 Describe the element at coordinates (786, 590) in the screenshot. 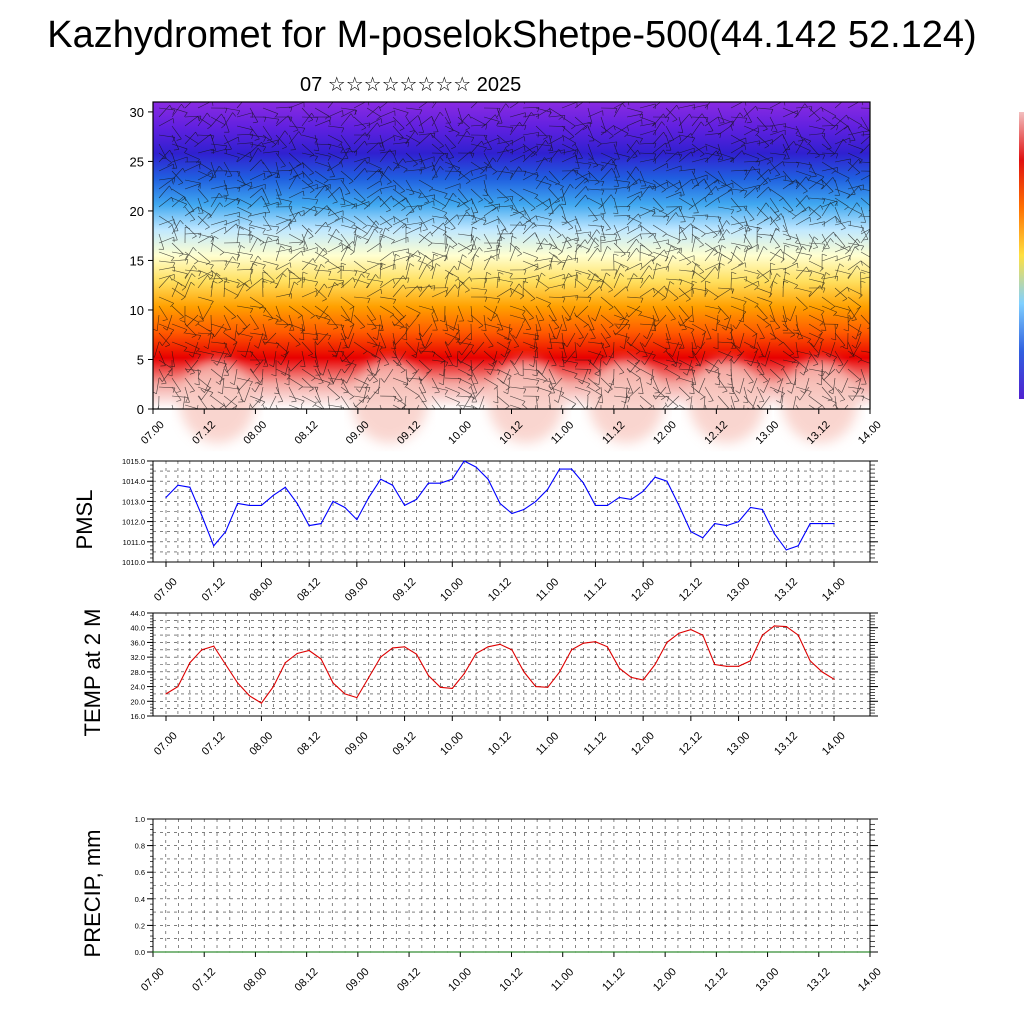

I see `pmsl-xtick-label: 13.12` at that location.